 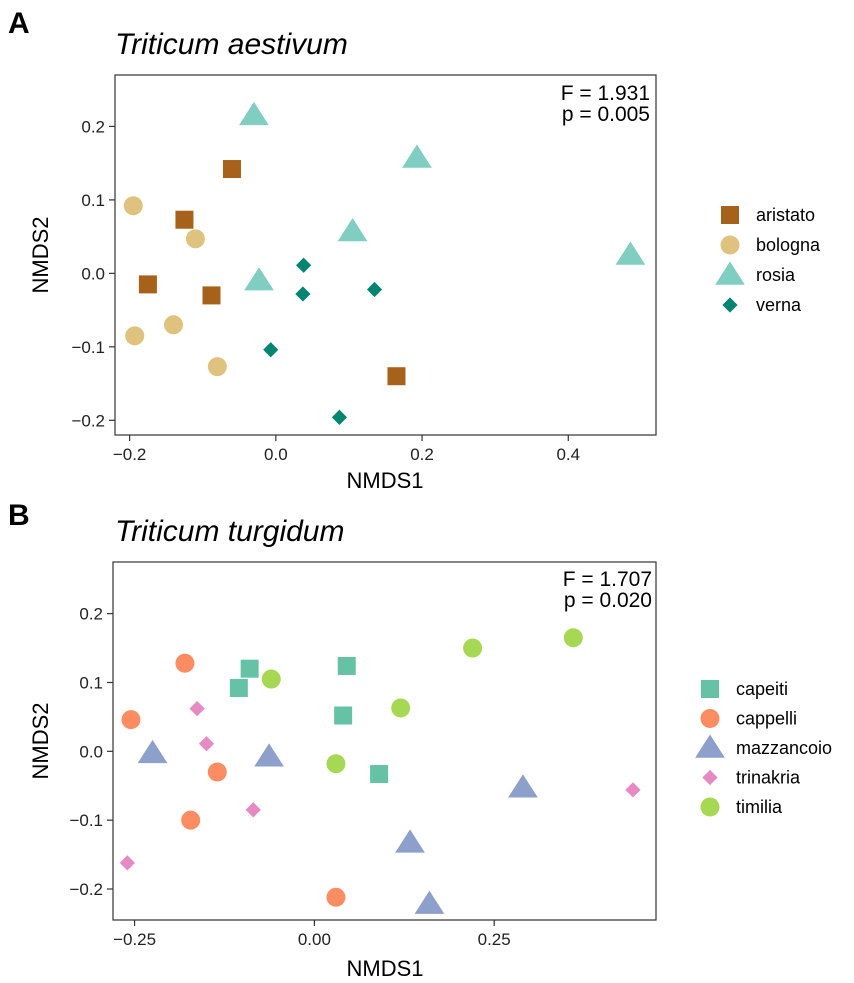 What do you see at coordinates (768, 260) in the screenshot?
I see `panel-a-legend: aristato bologna rosia verna` at bounding box center [768, 260].